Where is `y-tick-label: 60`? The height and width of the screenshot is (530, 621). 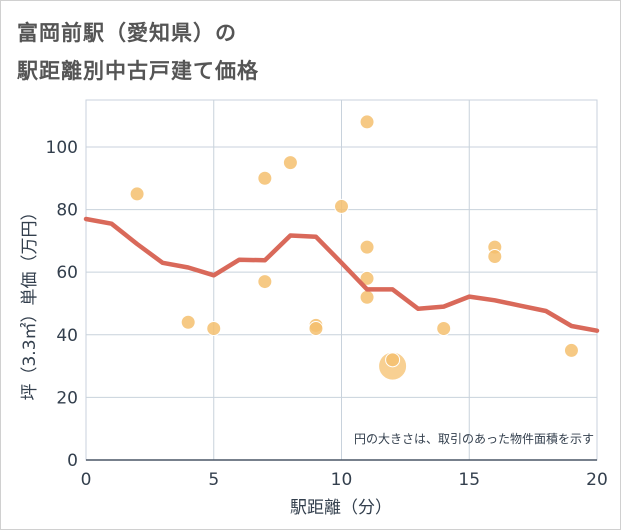
y-tick-label: 60 is located at coordinates (67, 273).